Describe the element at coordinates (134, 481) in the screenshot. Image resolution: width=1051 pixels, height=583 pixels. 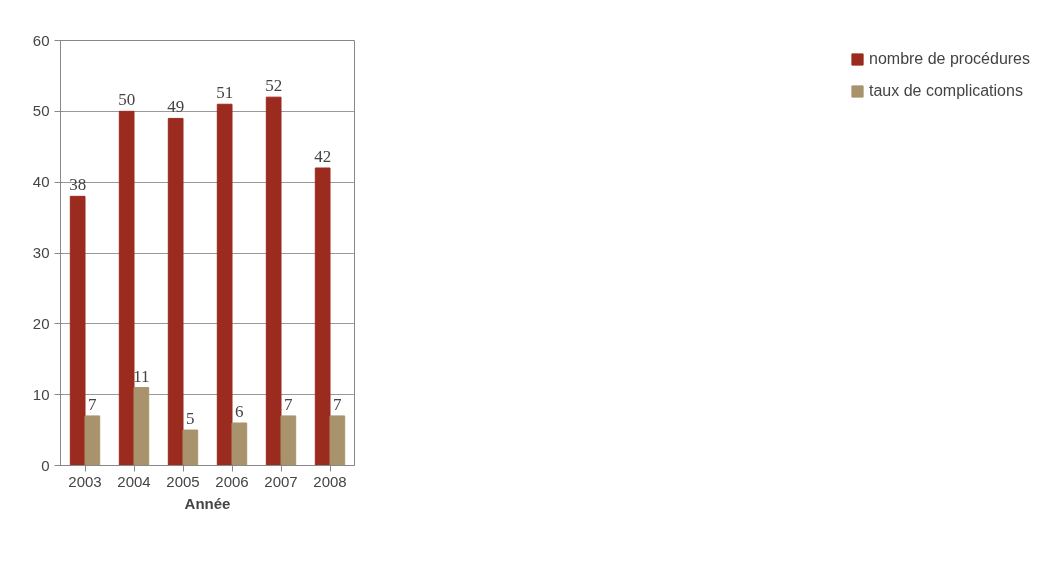
I see `x-tick-label: 2004` at that location.